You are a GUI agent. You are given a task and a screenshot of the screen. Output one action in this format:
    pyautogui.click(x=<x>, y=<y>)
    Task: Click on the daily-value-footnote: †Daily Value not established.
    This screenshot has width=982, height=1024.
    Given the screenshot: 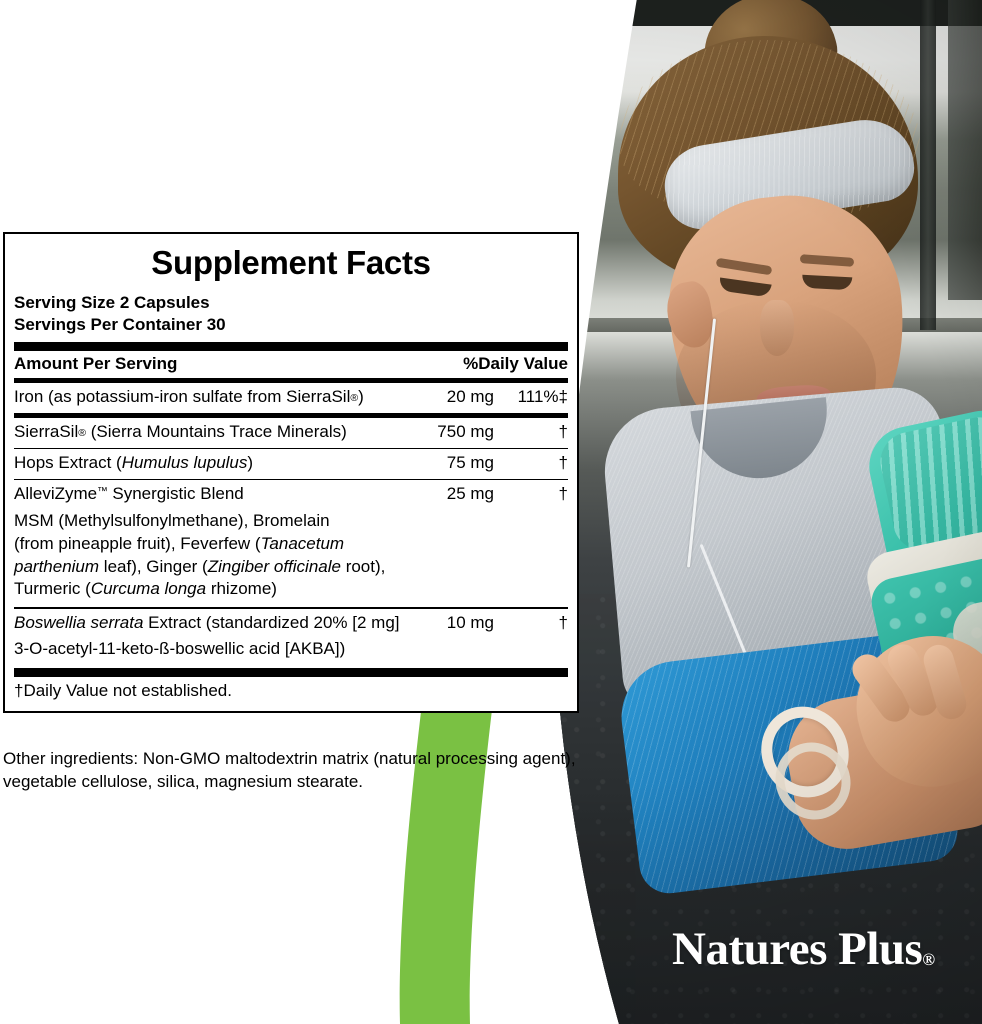 What is the action you would take?
    pyautogui.click(x=123, y=691)
    